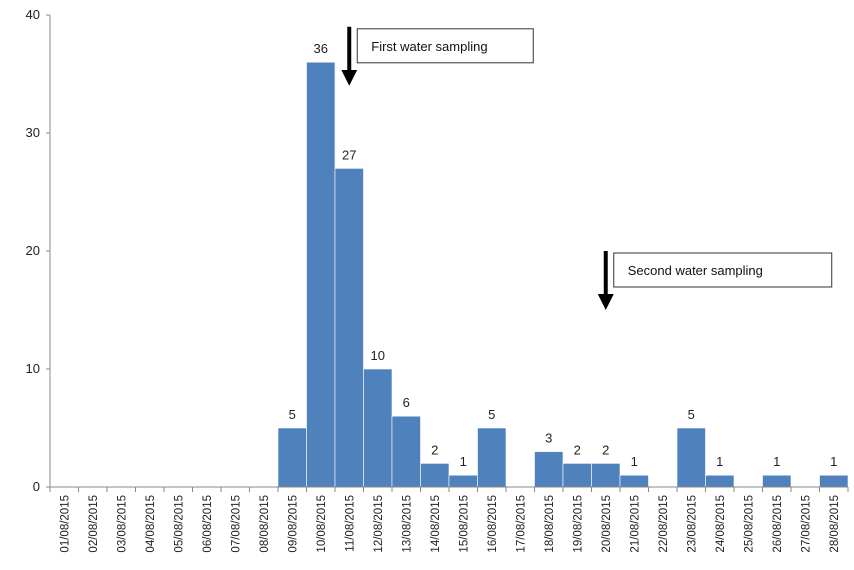 The image size is (854, 570). What do you see at coordinates (179, 524) in the screenshot?
I see `x-tick-label: 05/08/2015` at bounding box center [179, 524].